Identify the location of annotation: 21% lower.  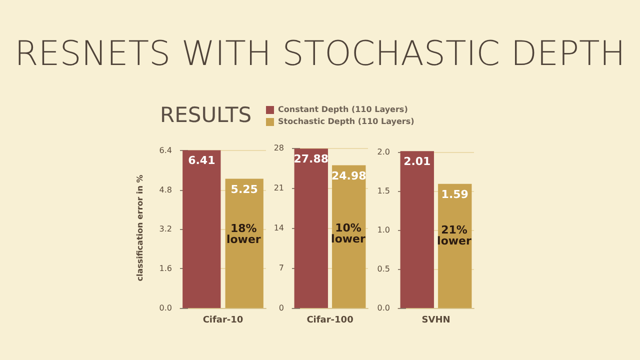
(454, 235).